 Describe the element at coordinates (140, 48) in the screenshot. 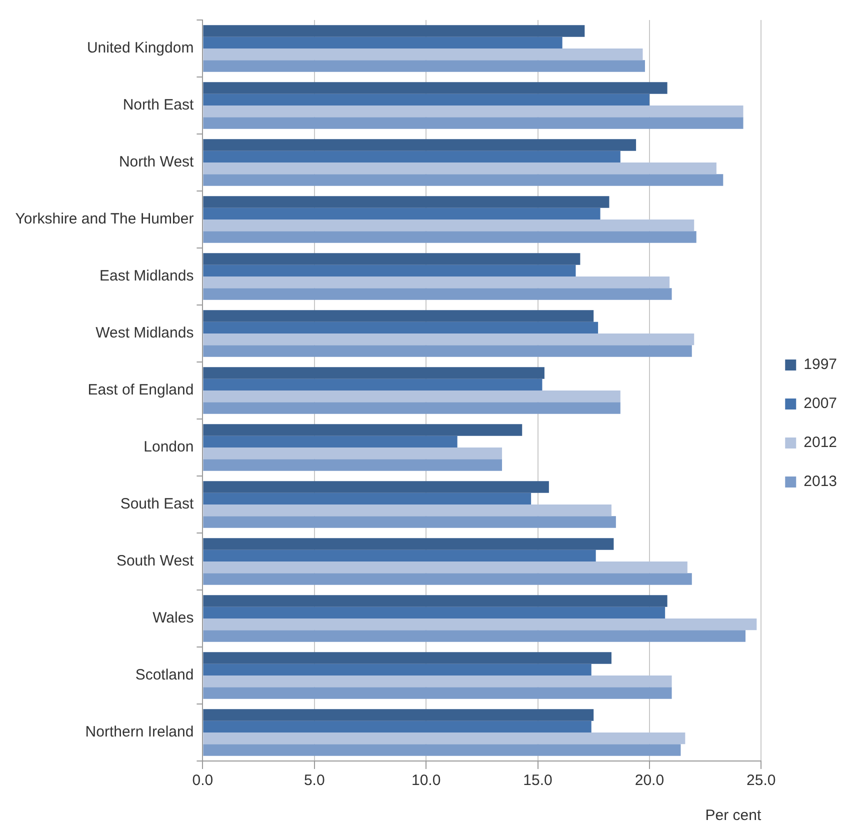

I see `y-tick-label: United Kingdom` at that location.